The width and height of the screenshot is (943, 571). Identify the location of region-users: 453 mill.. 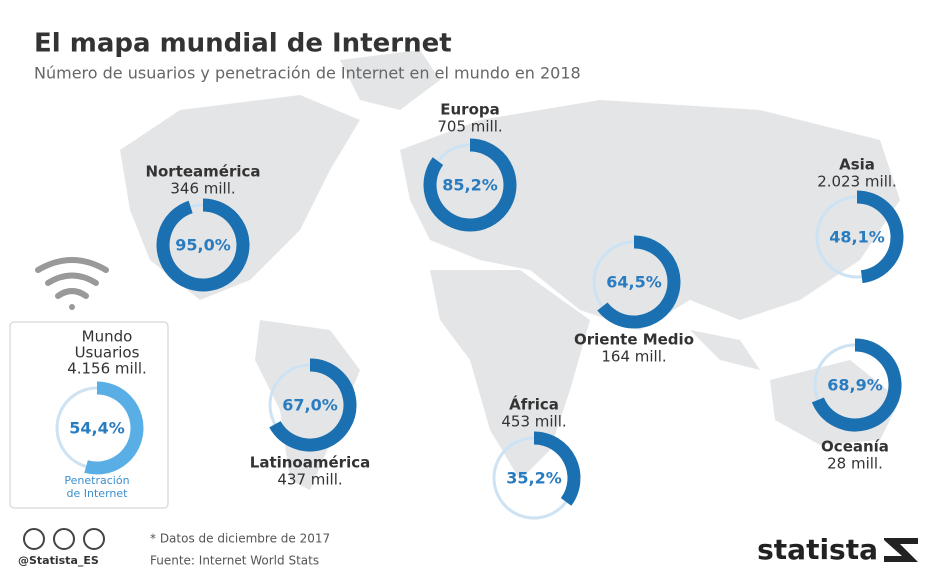
(533, 422).